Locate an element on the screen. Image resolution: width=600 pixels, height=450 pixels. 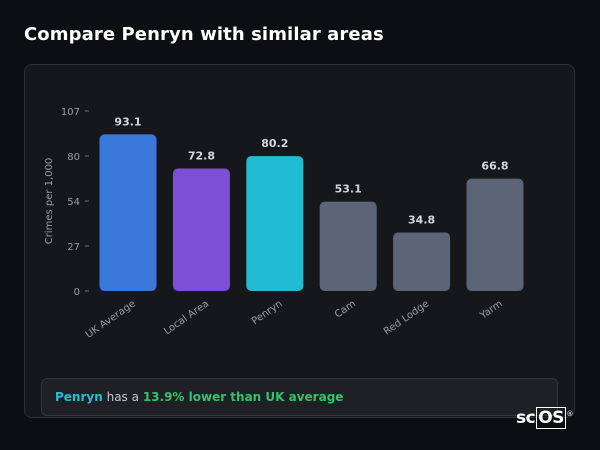
x-tick-label: Penryn is located at coordinates (267, 312).